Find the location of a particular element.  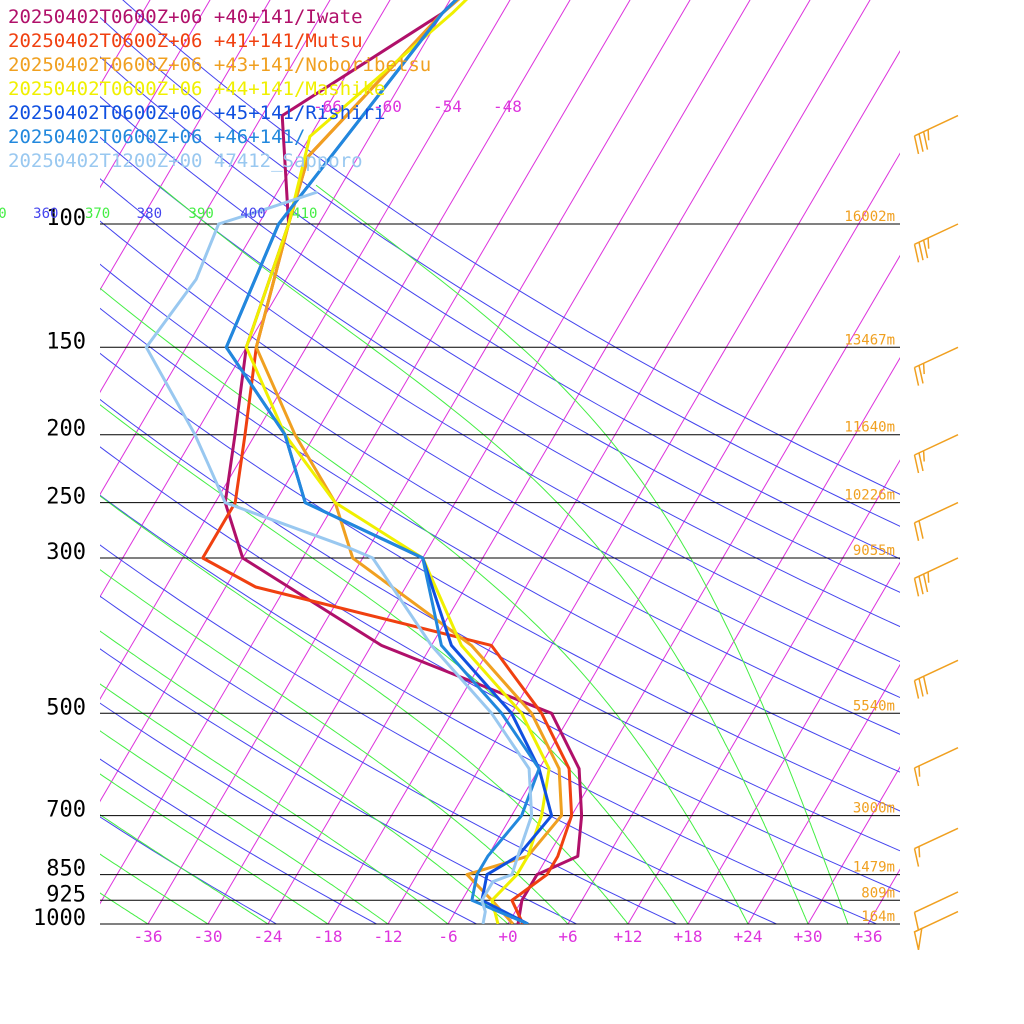

theta-tick-label: 390 is located at coordinates (201, 214).